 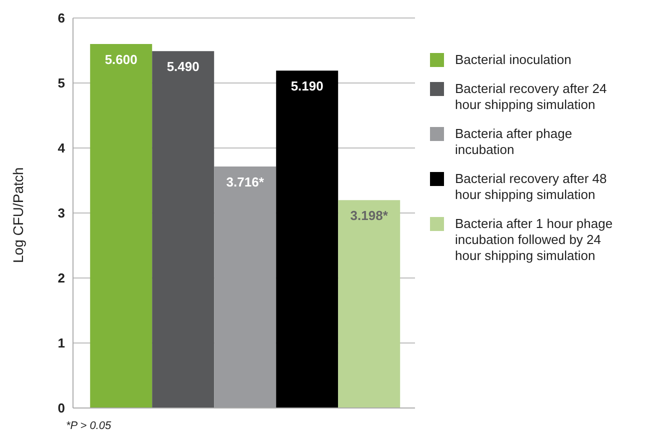 I want to click on legend-label: Bacterial inoculation, so click(x=513, y=60).